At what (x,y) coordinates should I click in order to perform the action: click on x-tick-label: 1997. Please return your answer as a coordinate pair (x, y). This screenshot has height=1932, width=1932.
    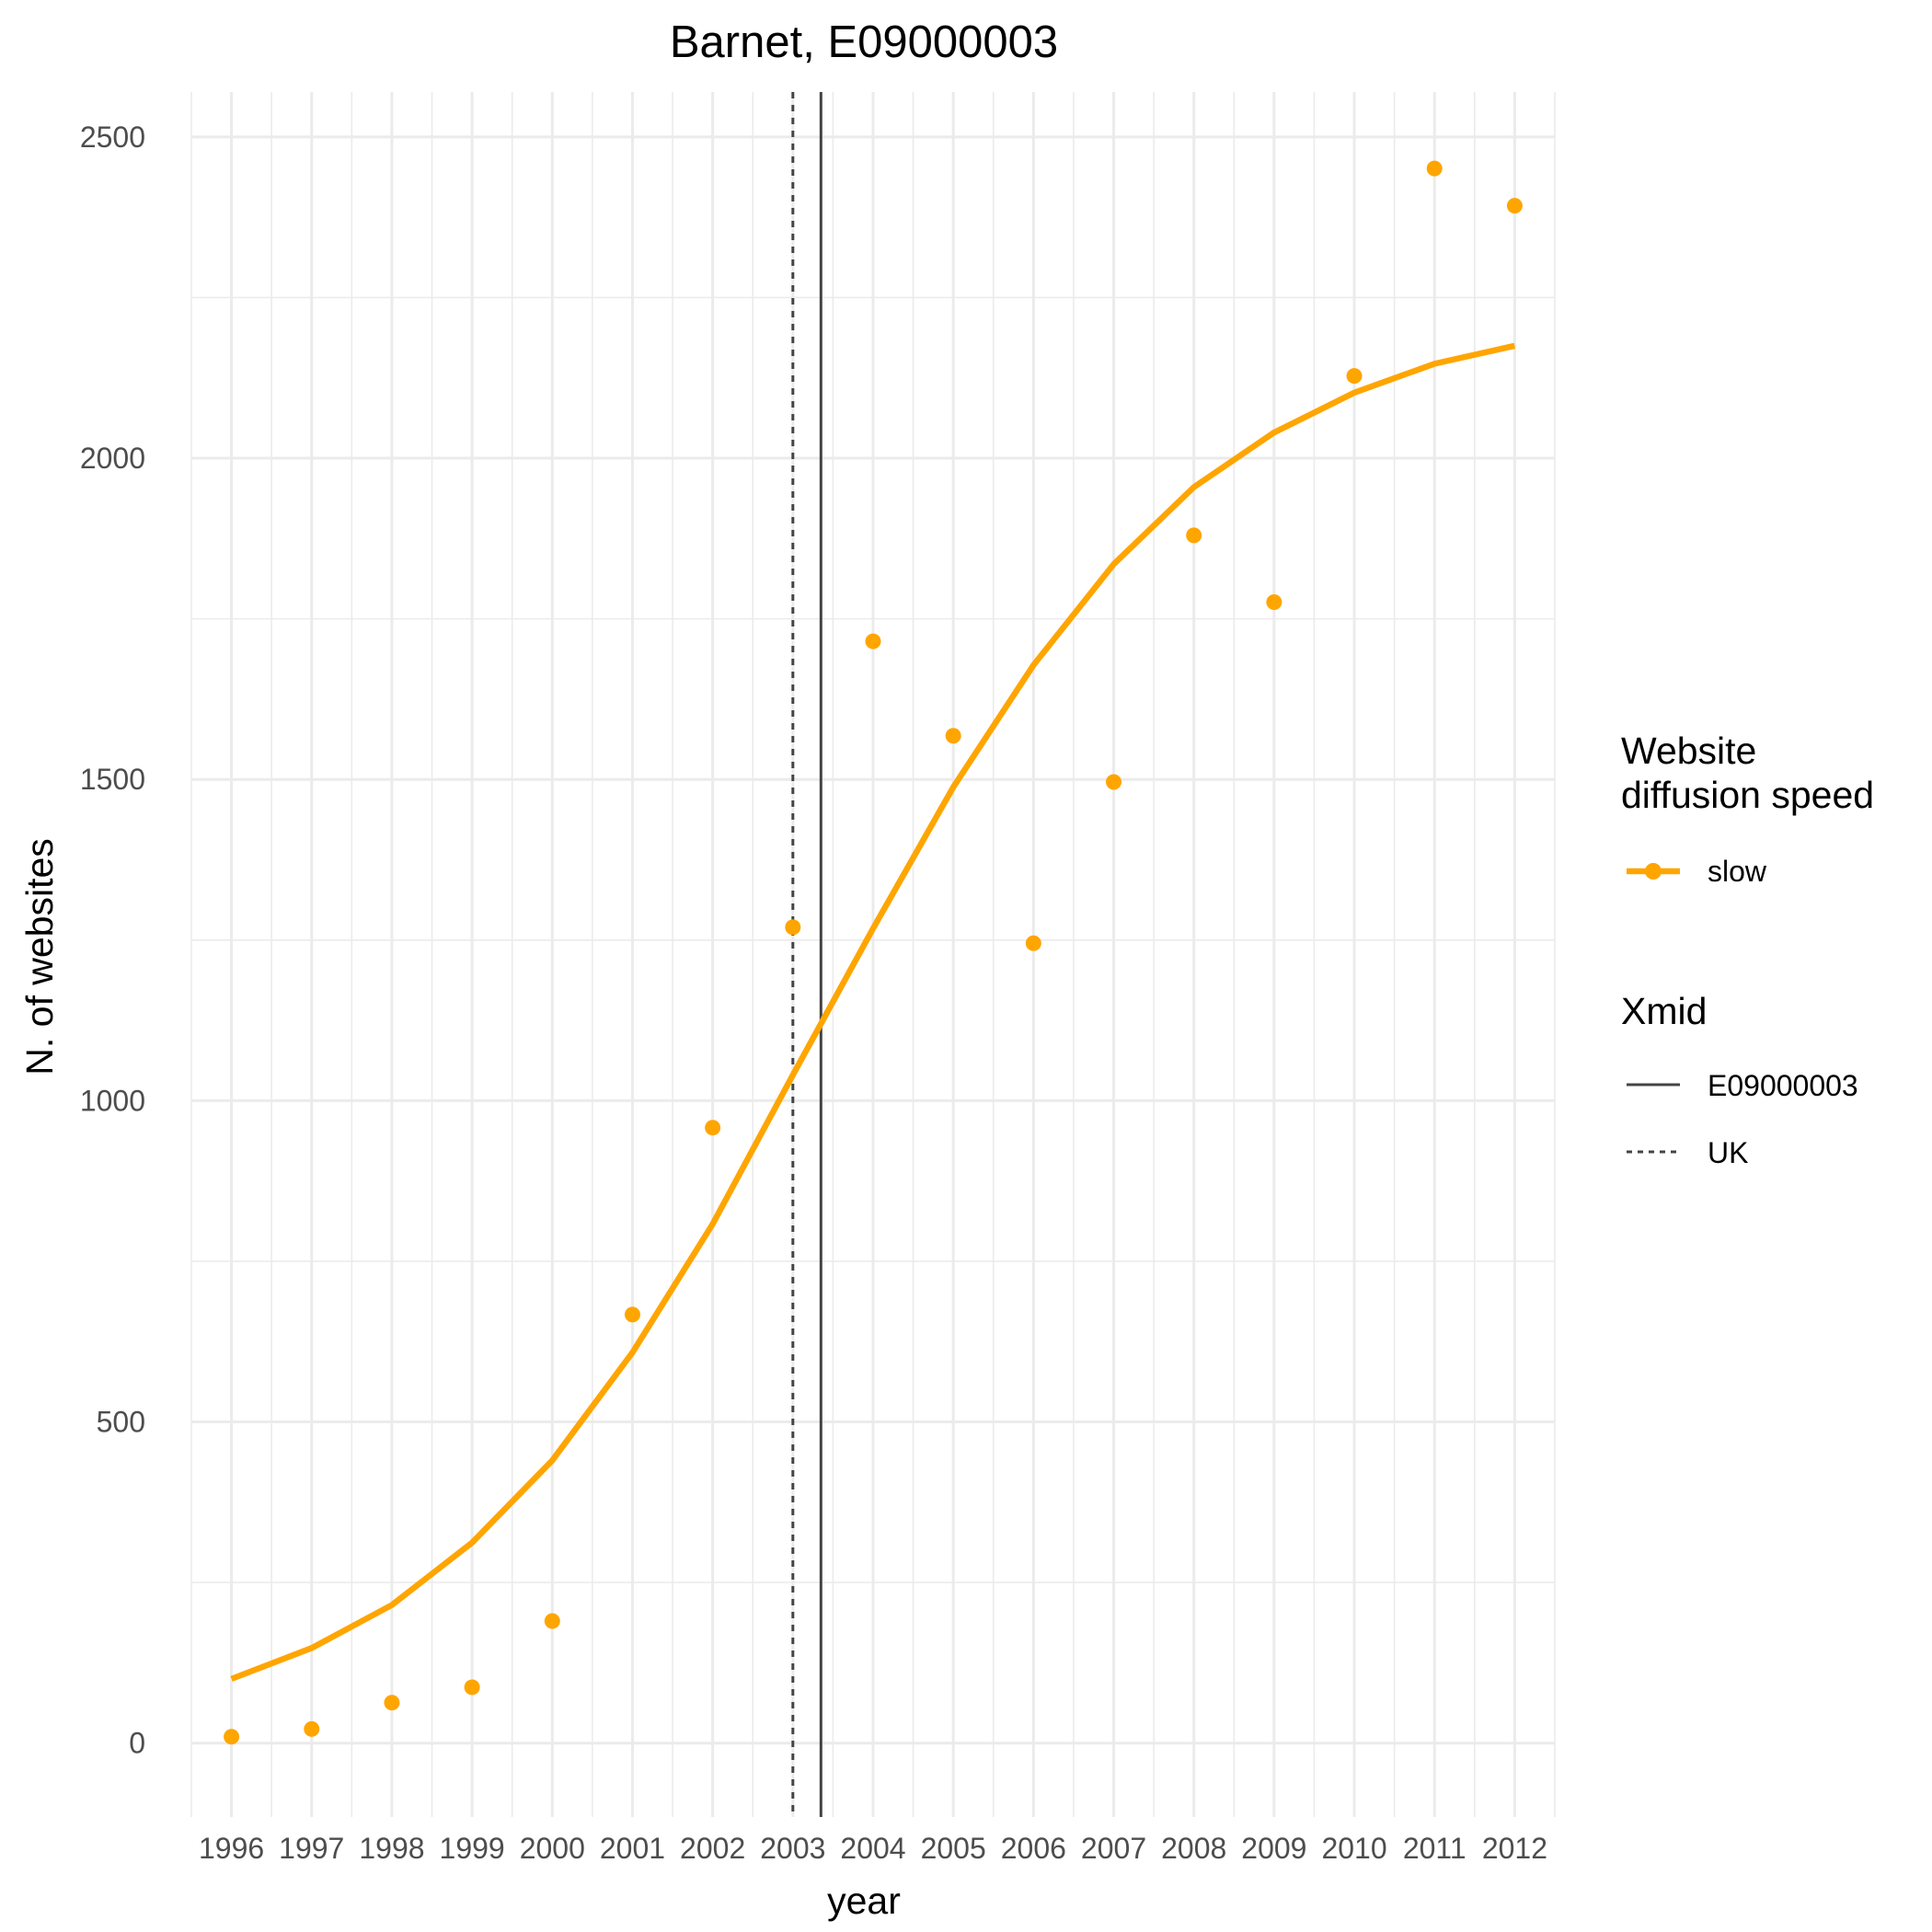
    Looking at the image, I should click on (311, 1848).